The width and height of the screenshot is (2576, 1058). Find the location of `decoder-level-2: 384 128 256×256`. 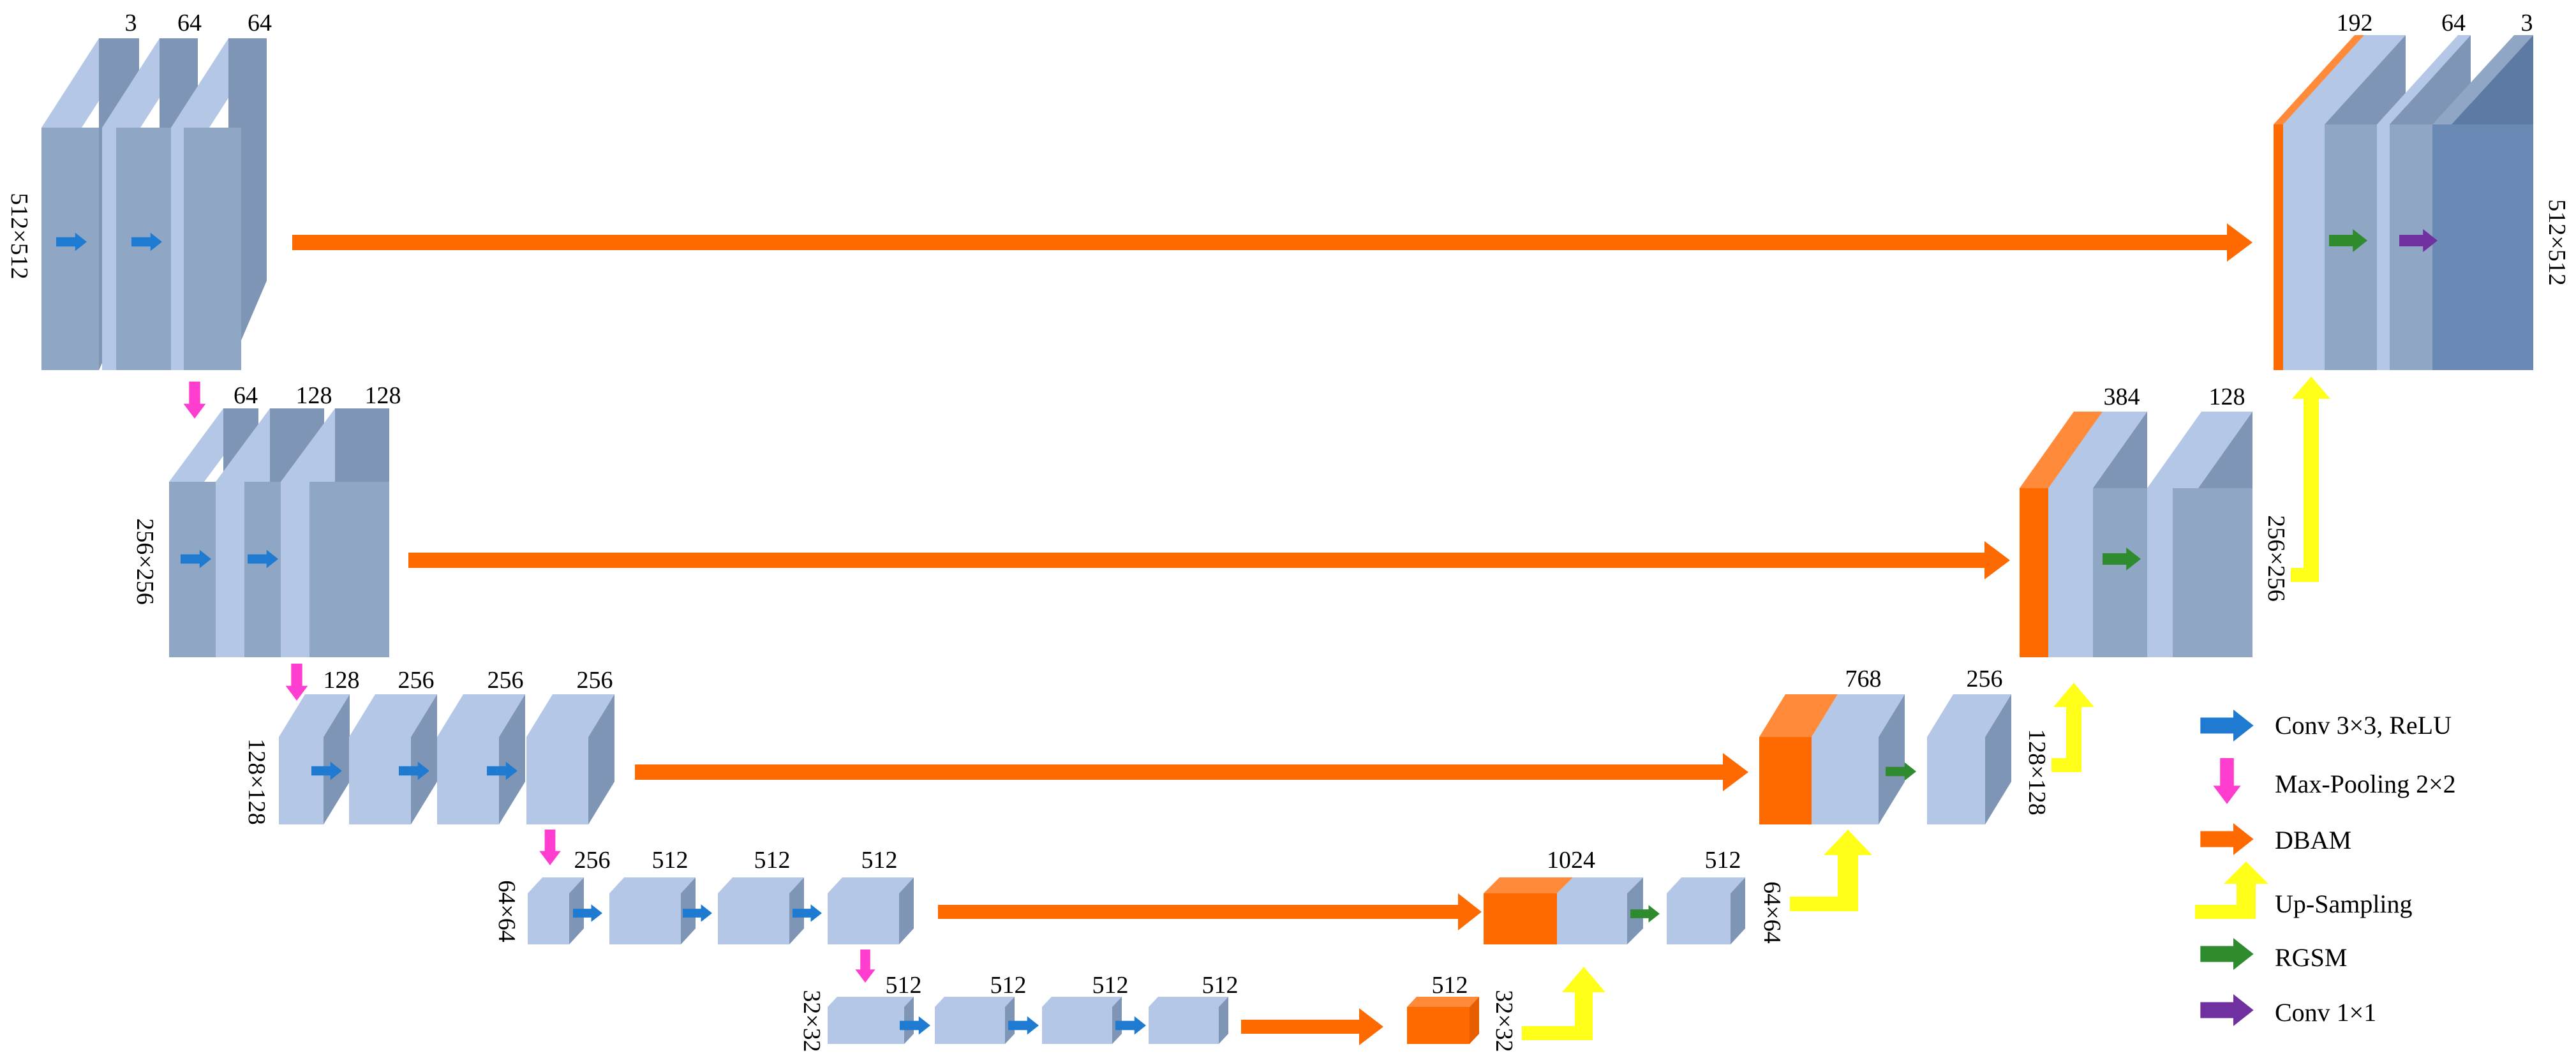

decoder-level-2: 384 128 256×256 is located at coordinates (2175, 516).